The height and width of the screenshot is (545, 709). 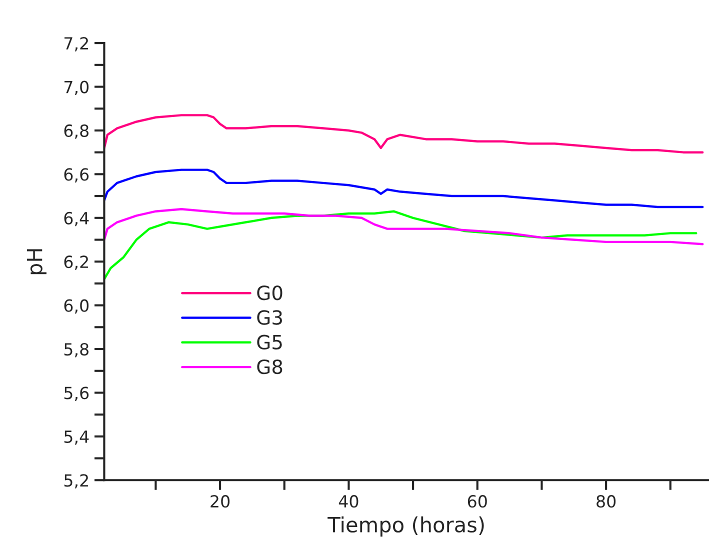 I want to click on x-tick-label: 60, so click(x=477, y=501).